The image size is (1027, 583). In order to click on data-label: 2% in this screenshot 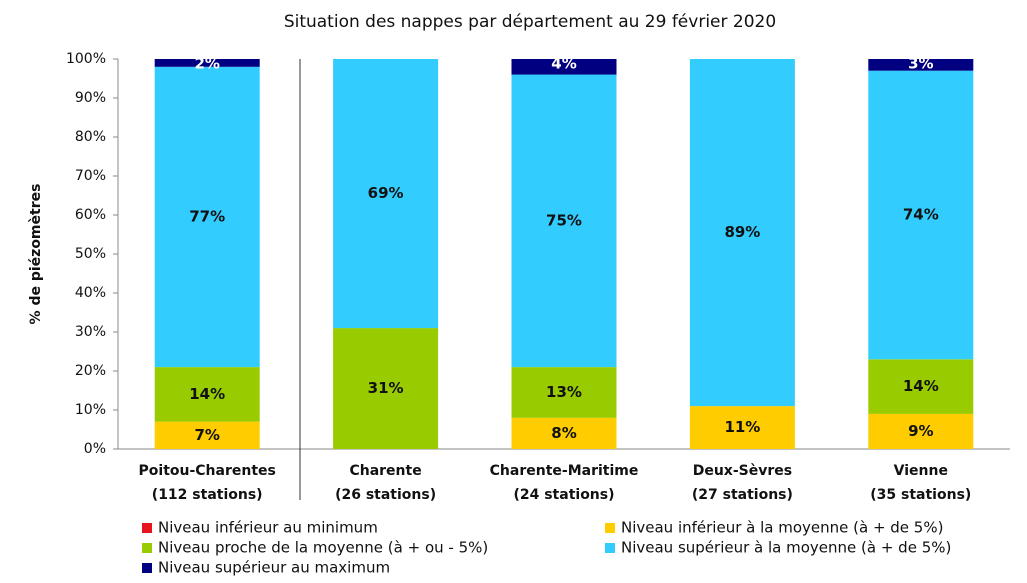, I will do `click(206, 64)`.